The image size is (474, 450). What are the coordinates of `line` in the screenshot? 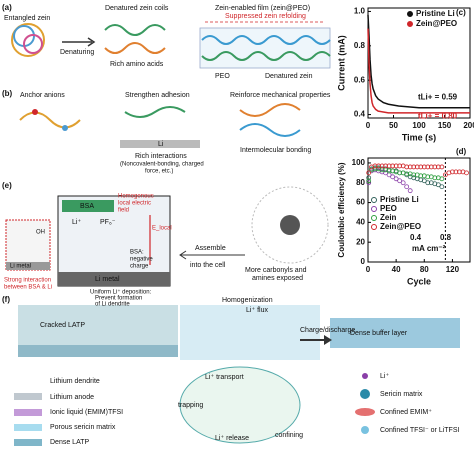 It's located at (418, 71).